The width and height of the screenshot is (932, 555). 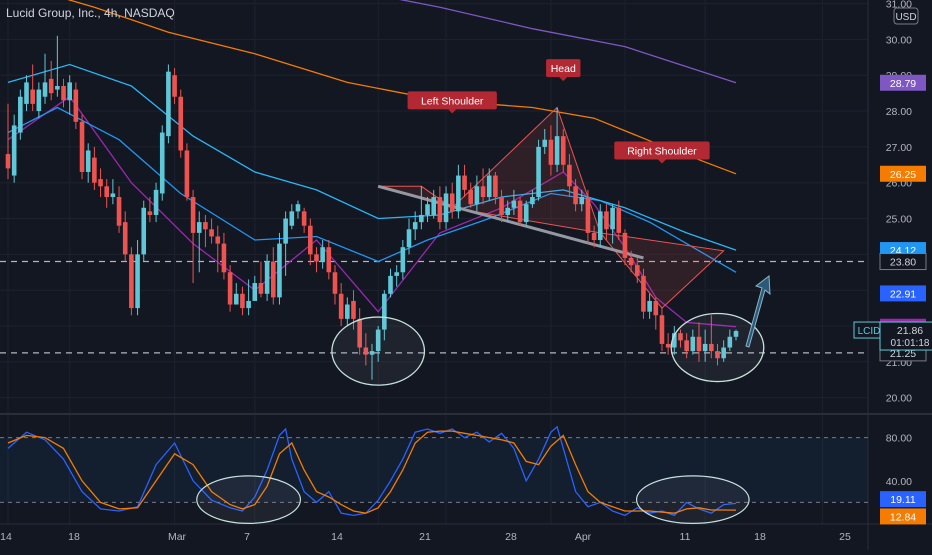 I want to click on price-tick-label: 25.00, so click(x=899, y=220).